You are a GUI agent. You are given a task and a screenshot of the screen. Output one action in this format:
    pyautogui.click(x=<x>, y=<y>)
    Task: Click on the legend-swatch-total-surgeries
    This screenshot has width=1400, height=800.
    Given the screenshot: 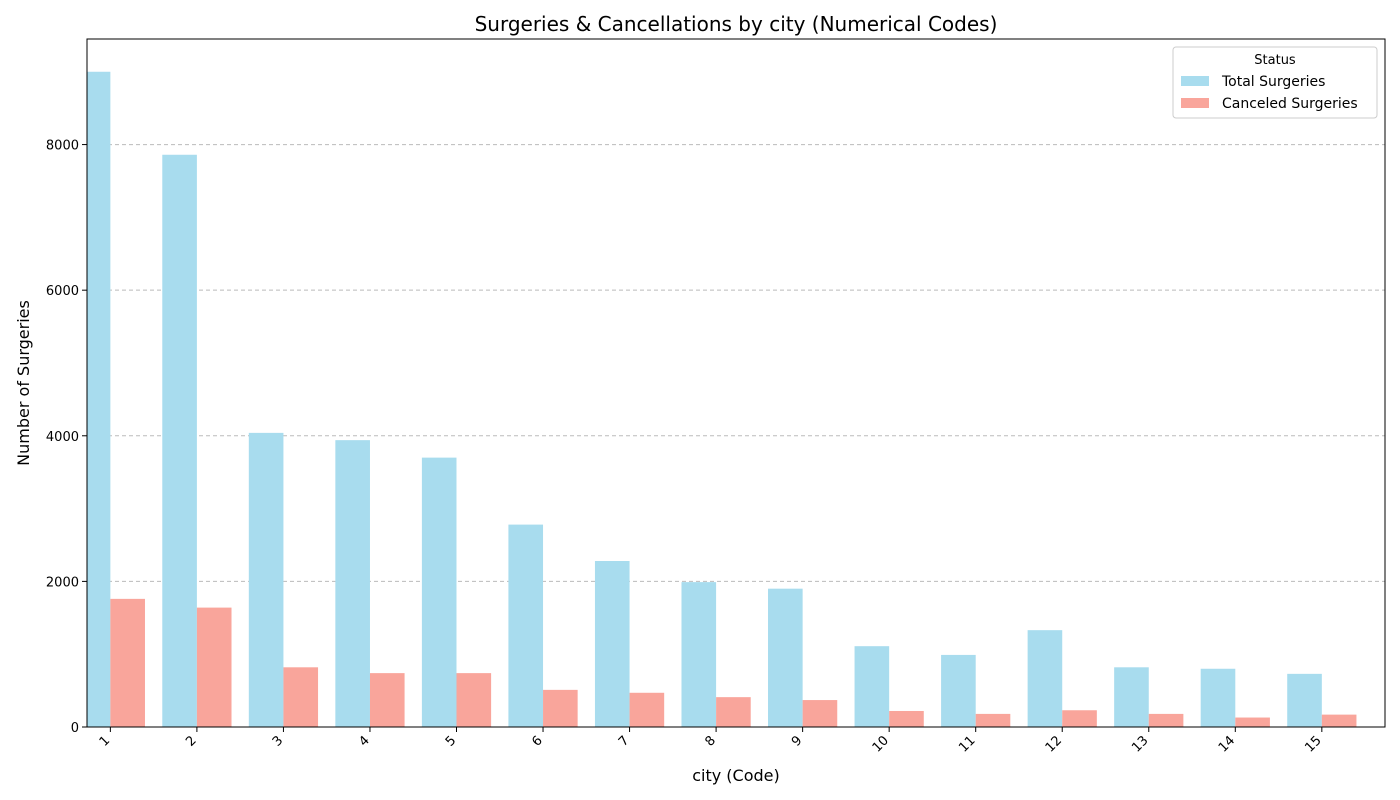 What is the action you would take?
    pyautogui.click(x=1195, y=81)
    